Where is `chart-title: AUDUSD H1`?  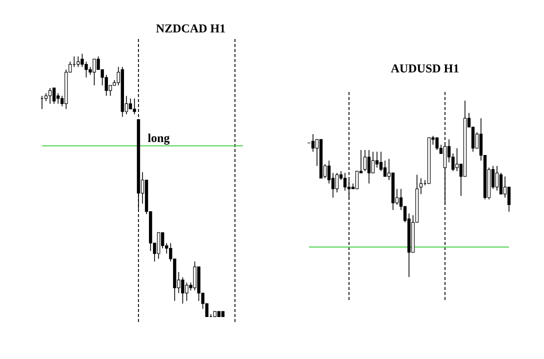 chart-title: AUDUSD H1 is located at coordinates (424, 68).